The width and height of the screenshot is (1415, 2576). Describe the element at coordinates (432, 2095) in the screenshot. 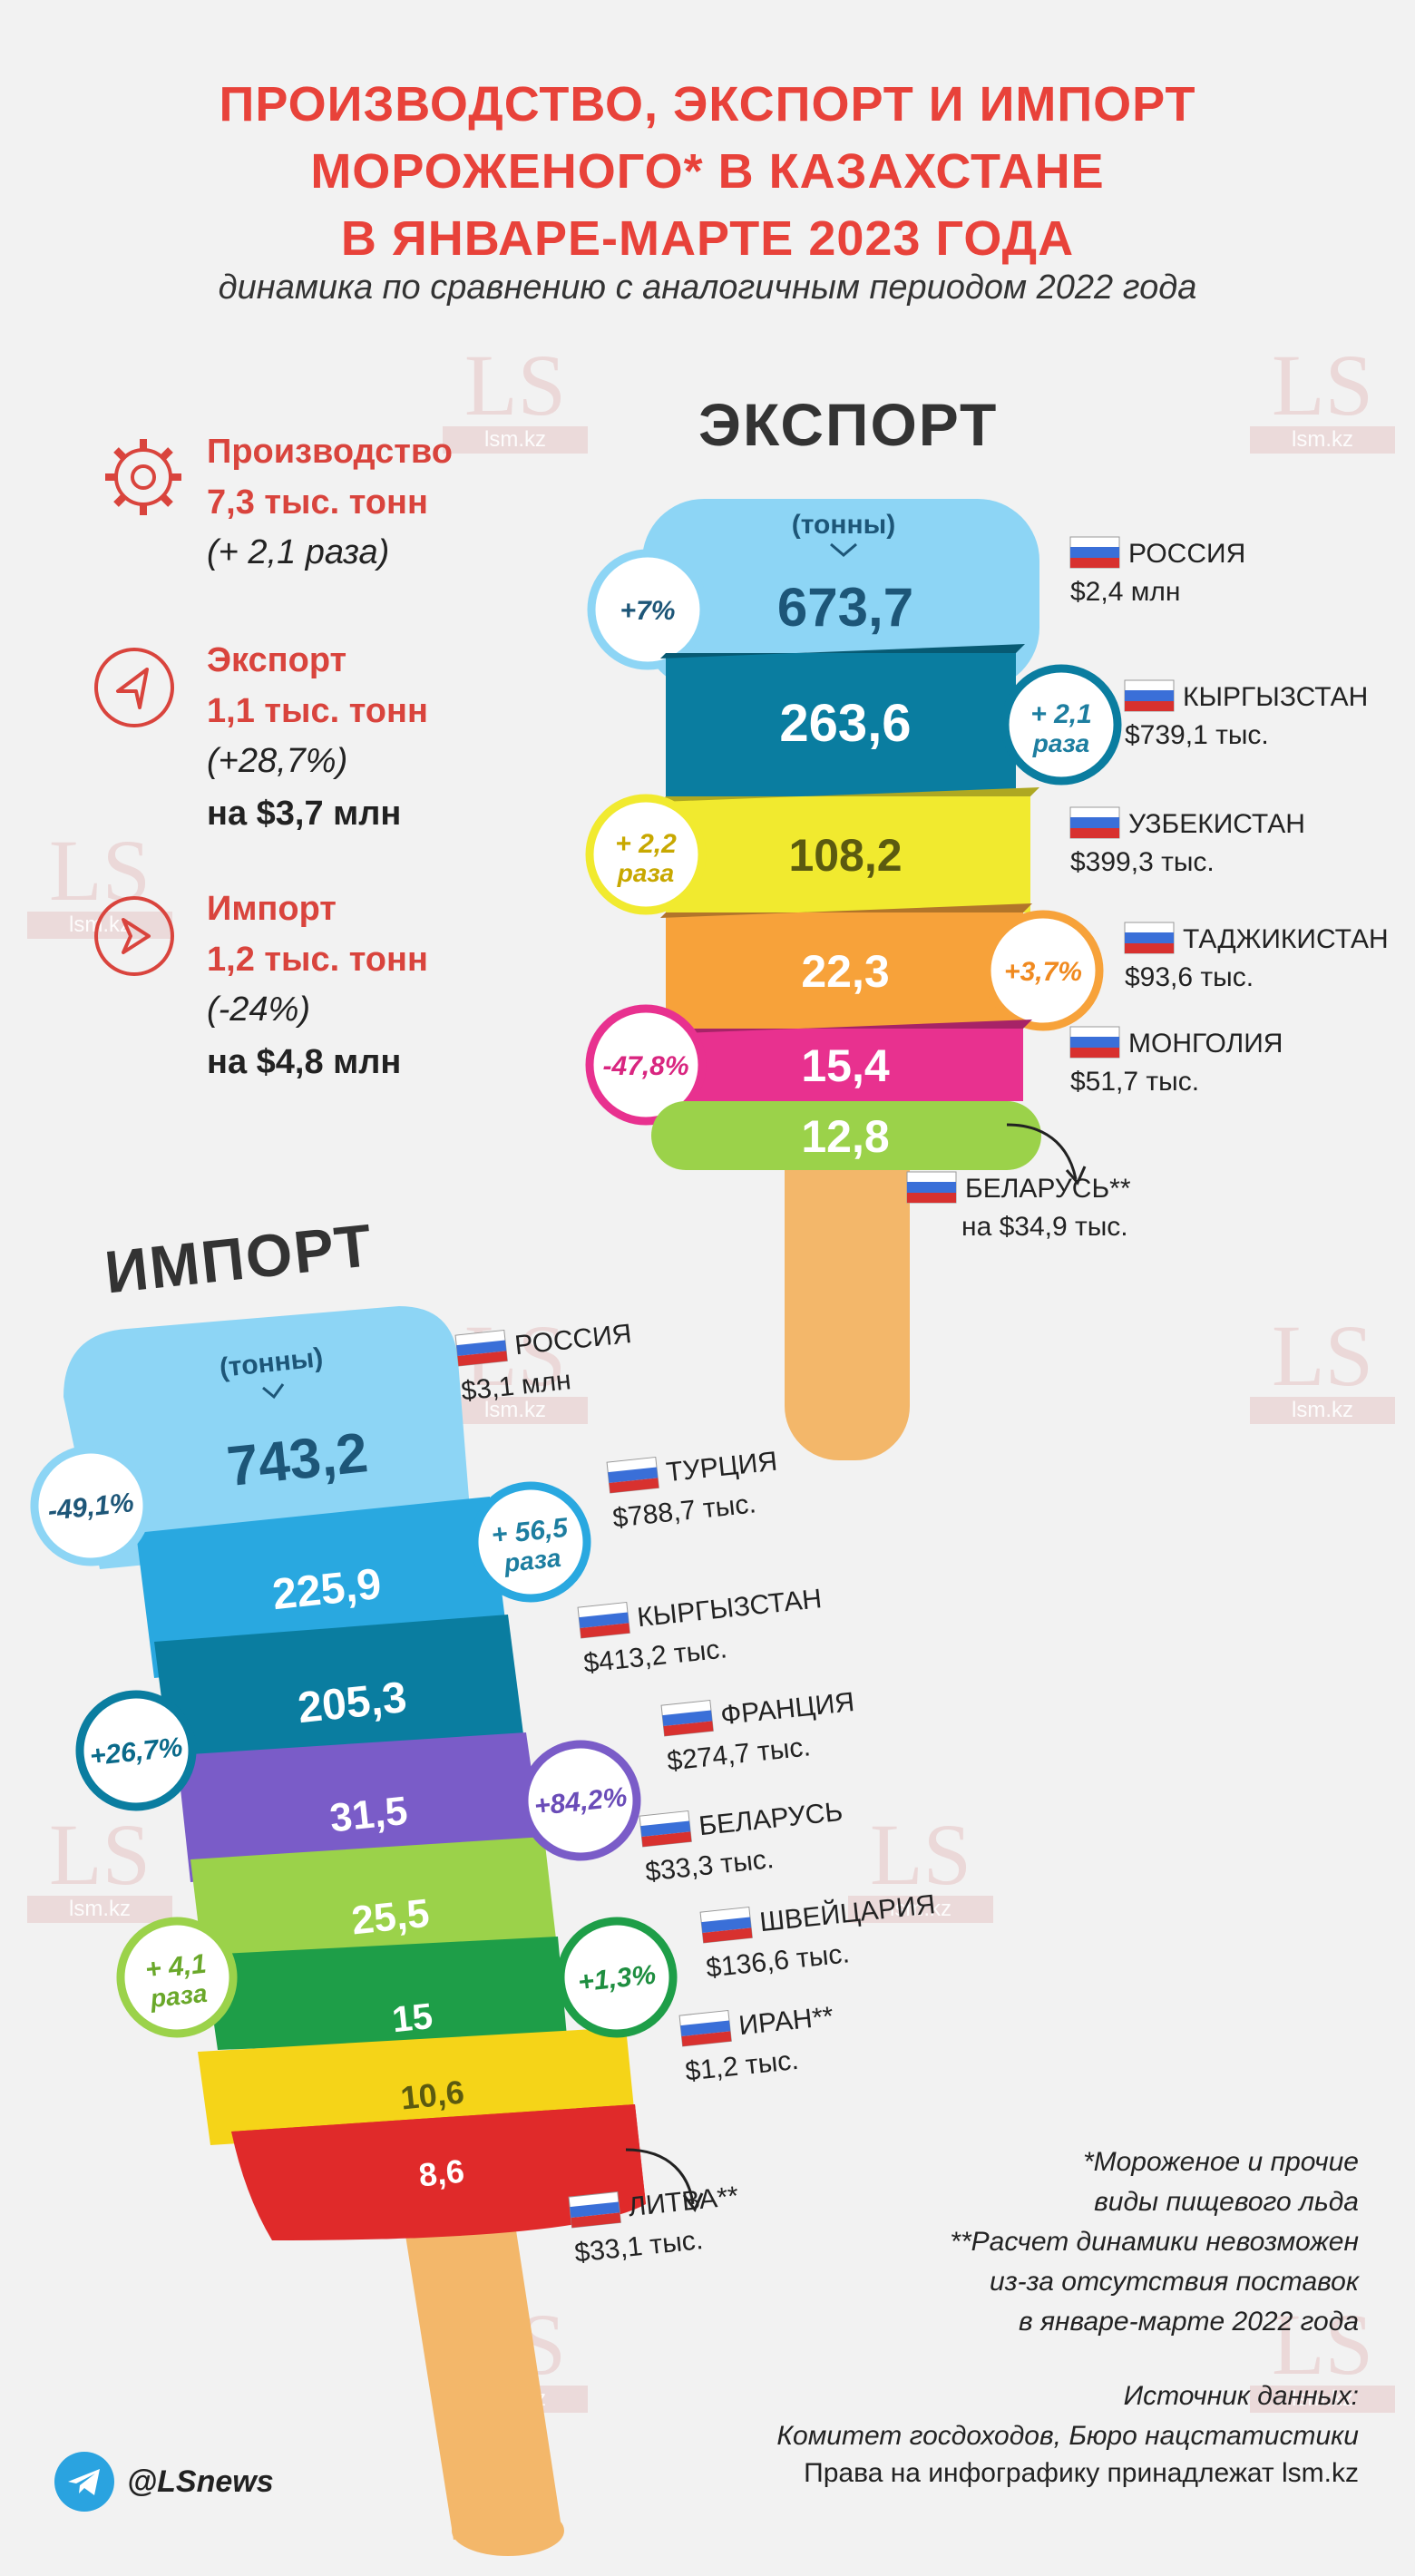

I see `value-label: 10,6` at that location.